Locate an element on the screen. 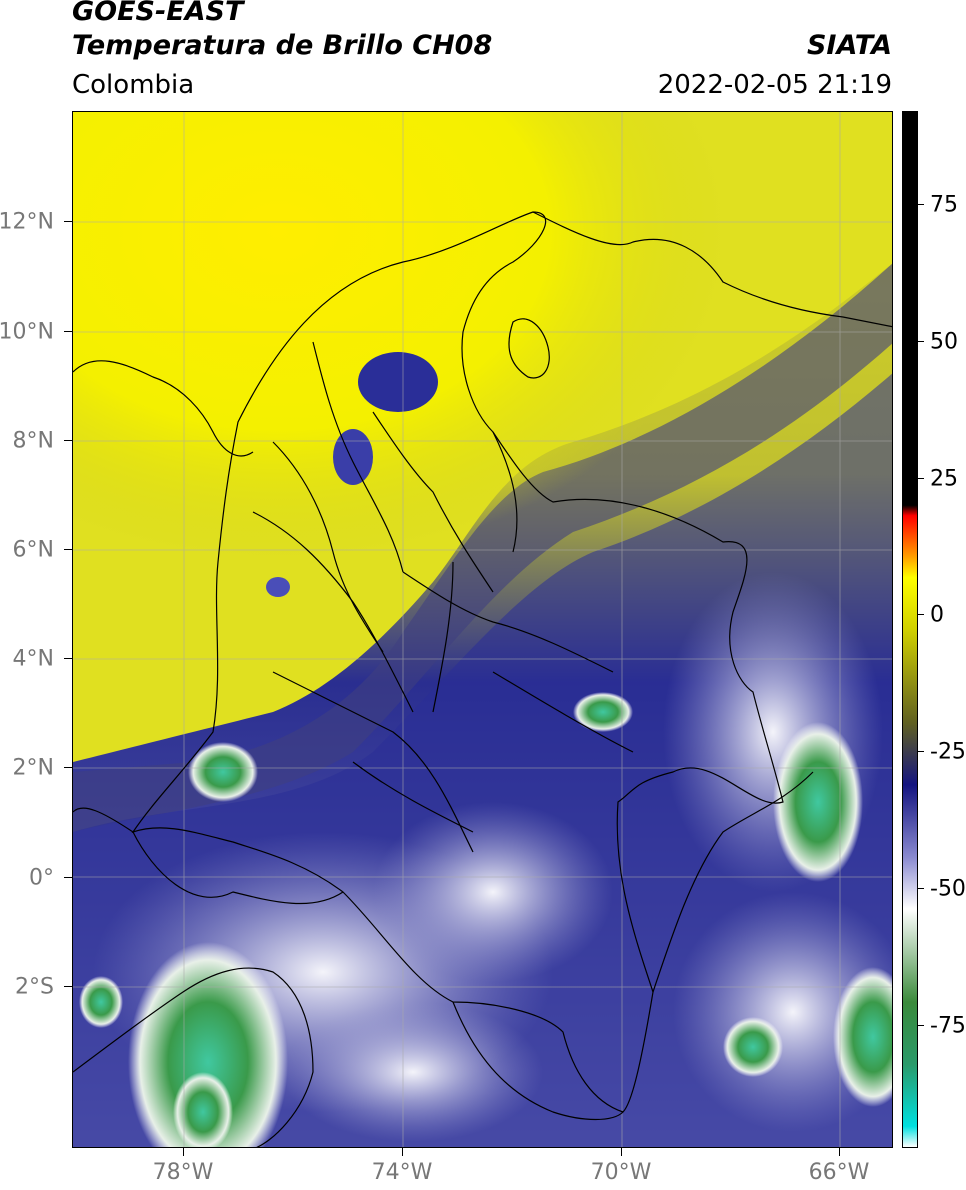 The image size is (966, 1190). pacific-coast is located at coordinates (103, 820).